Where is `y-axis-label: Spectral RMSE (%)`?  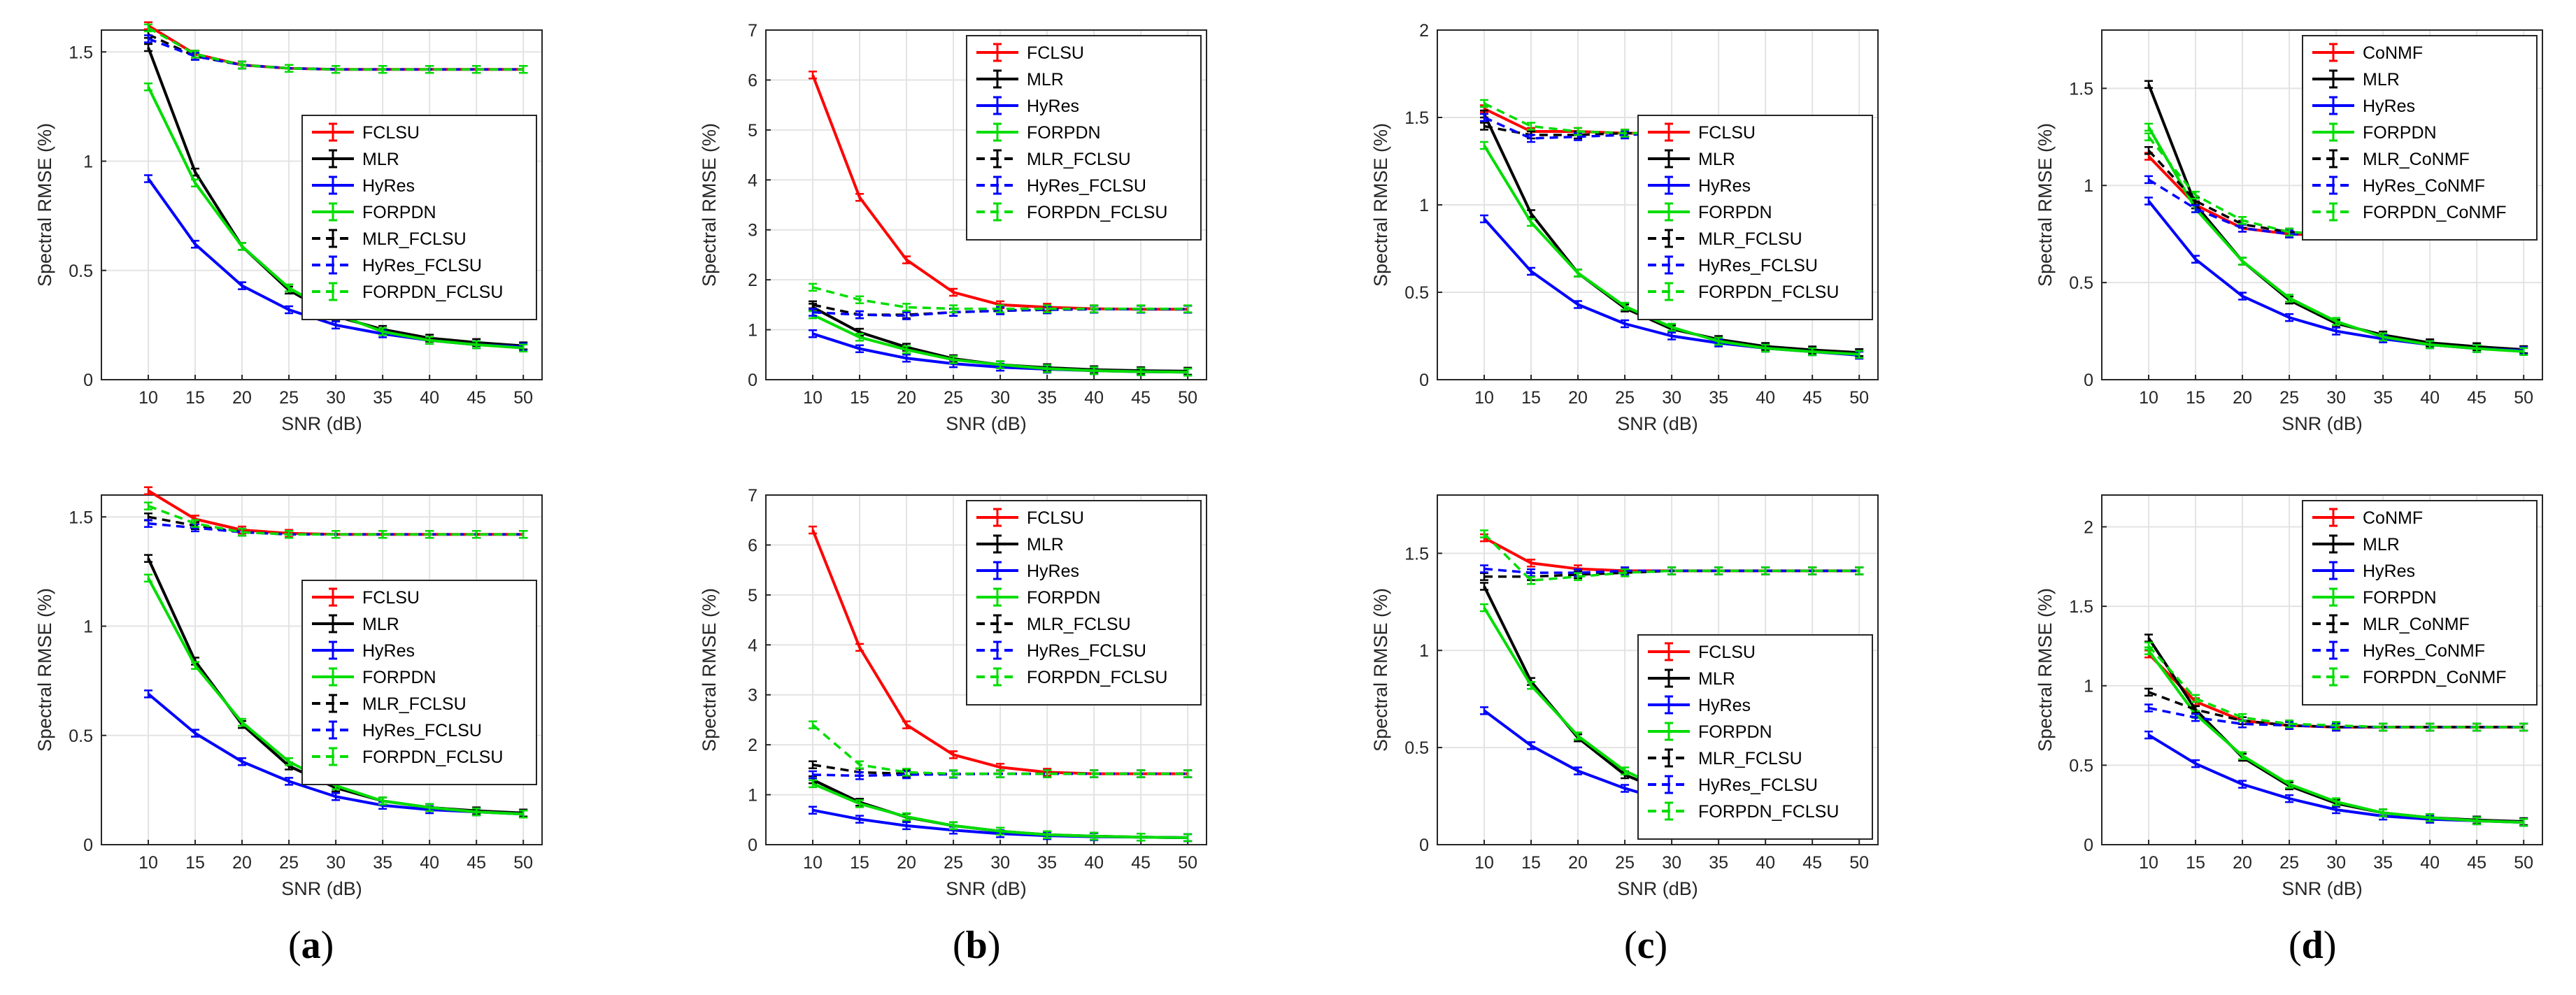
y-axis-label: Spectral RMSE (%) is located at coordinates (2045, 205).